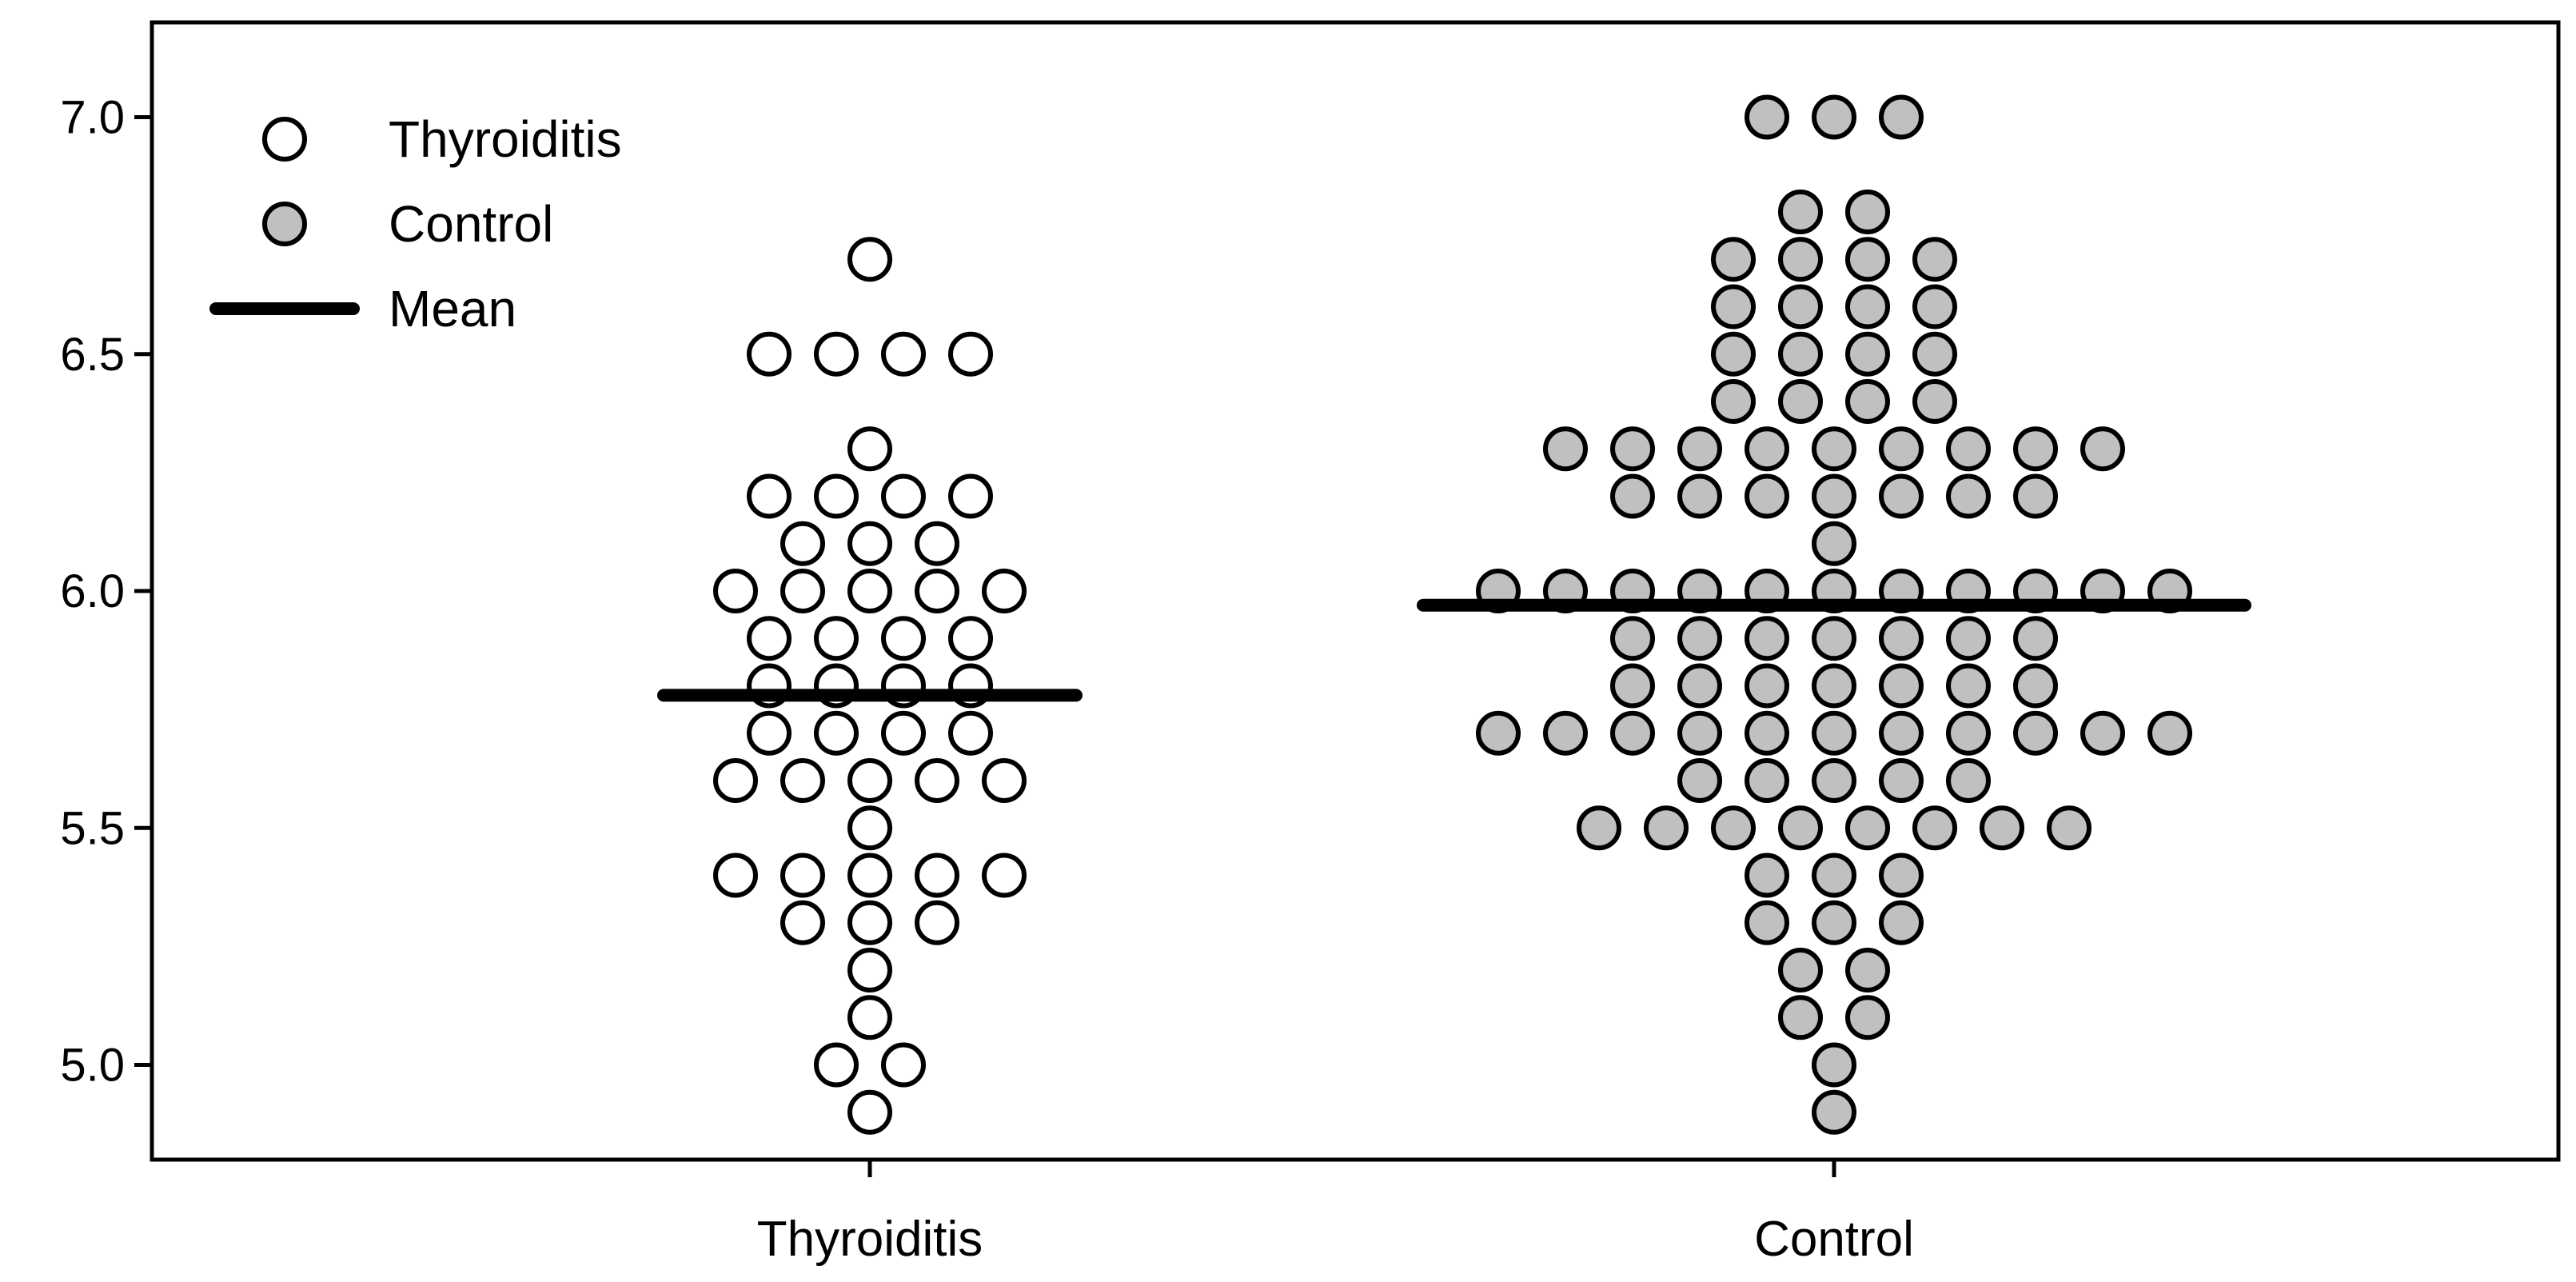 The image size is (2576, 1282). I want to click on x-category-label: Thyroiditis, so click(870, 1239).